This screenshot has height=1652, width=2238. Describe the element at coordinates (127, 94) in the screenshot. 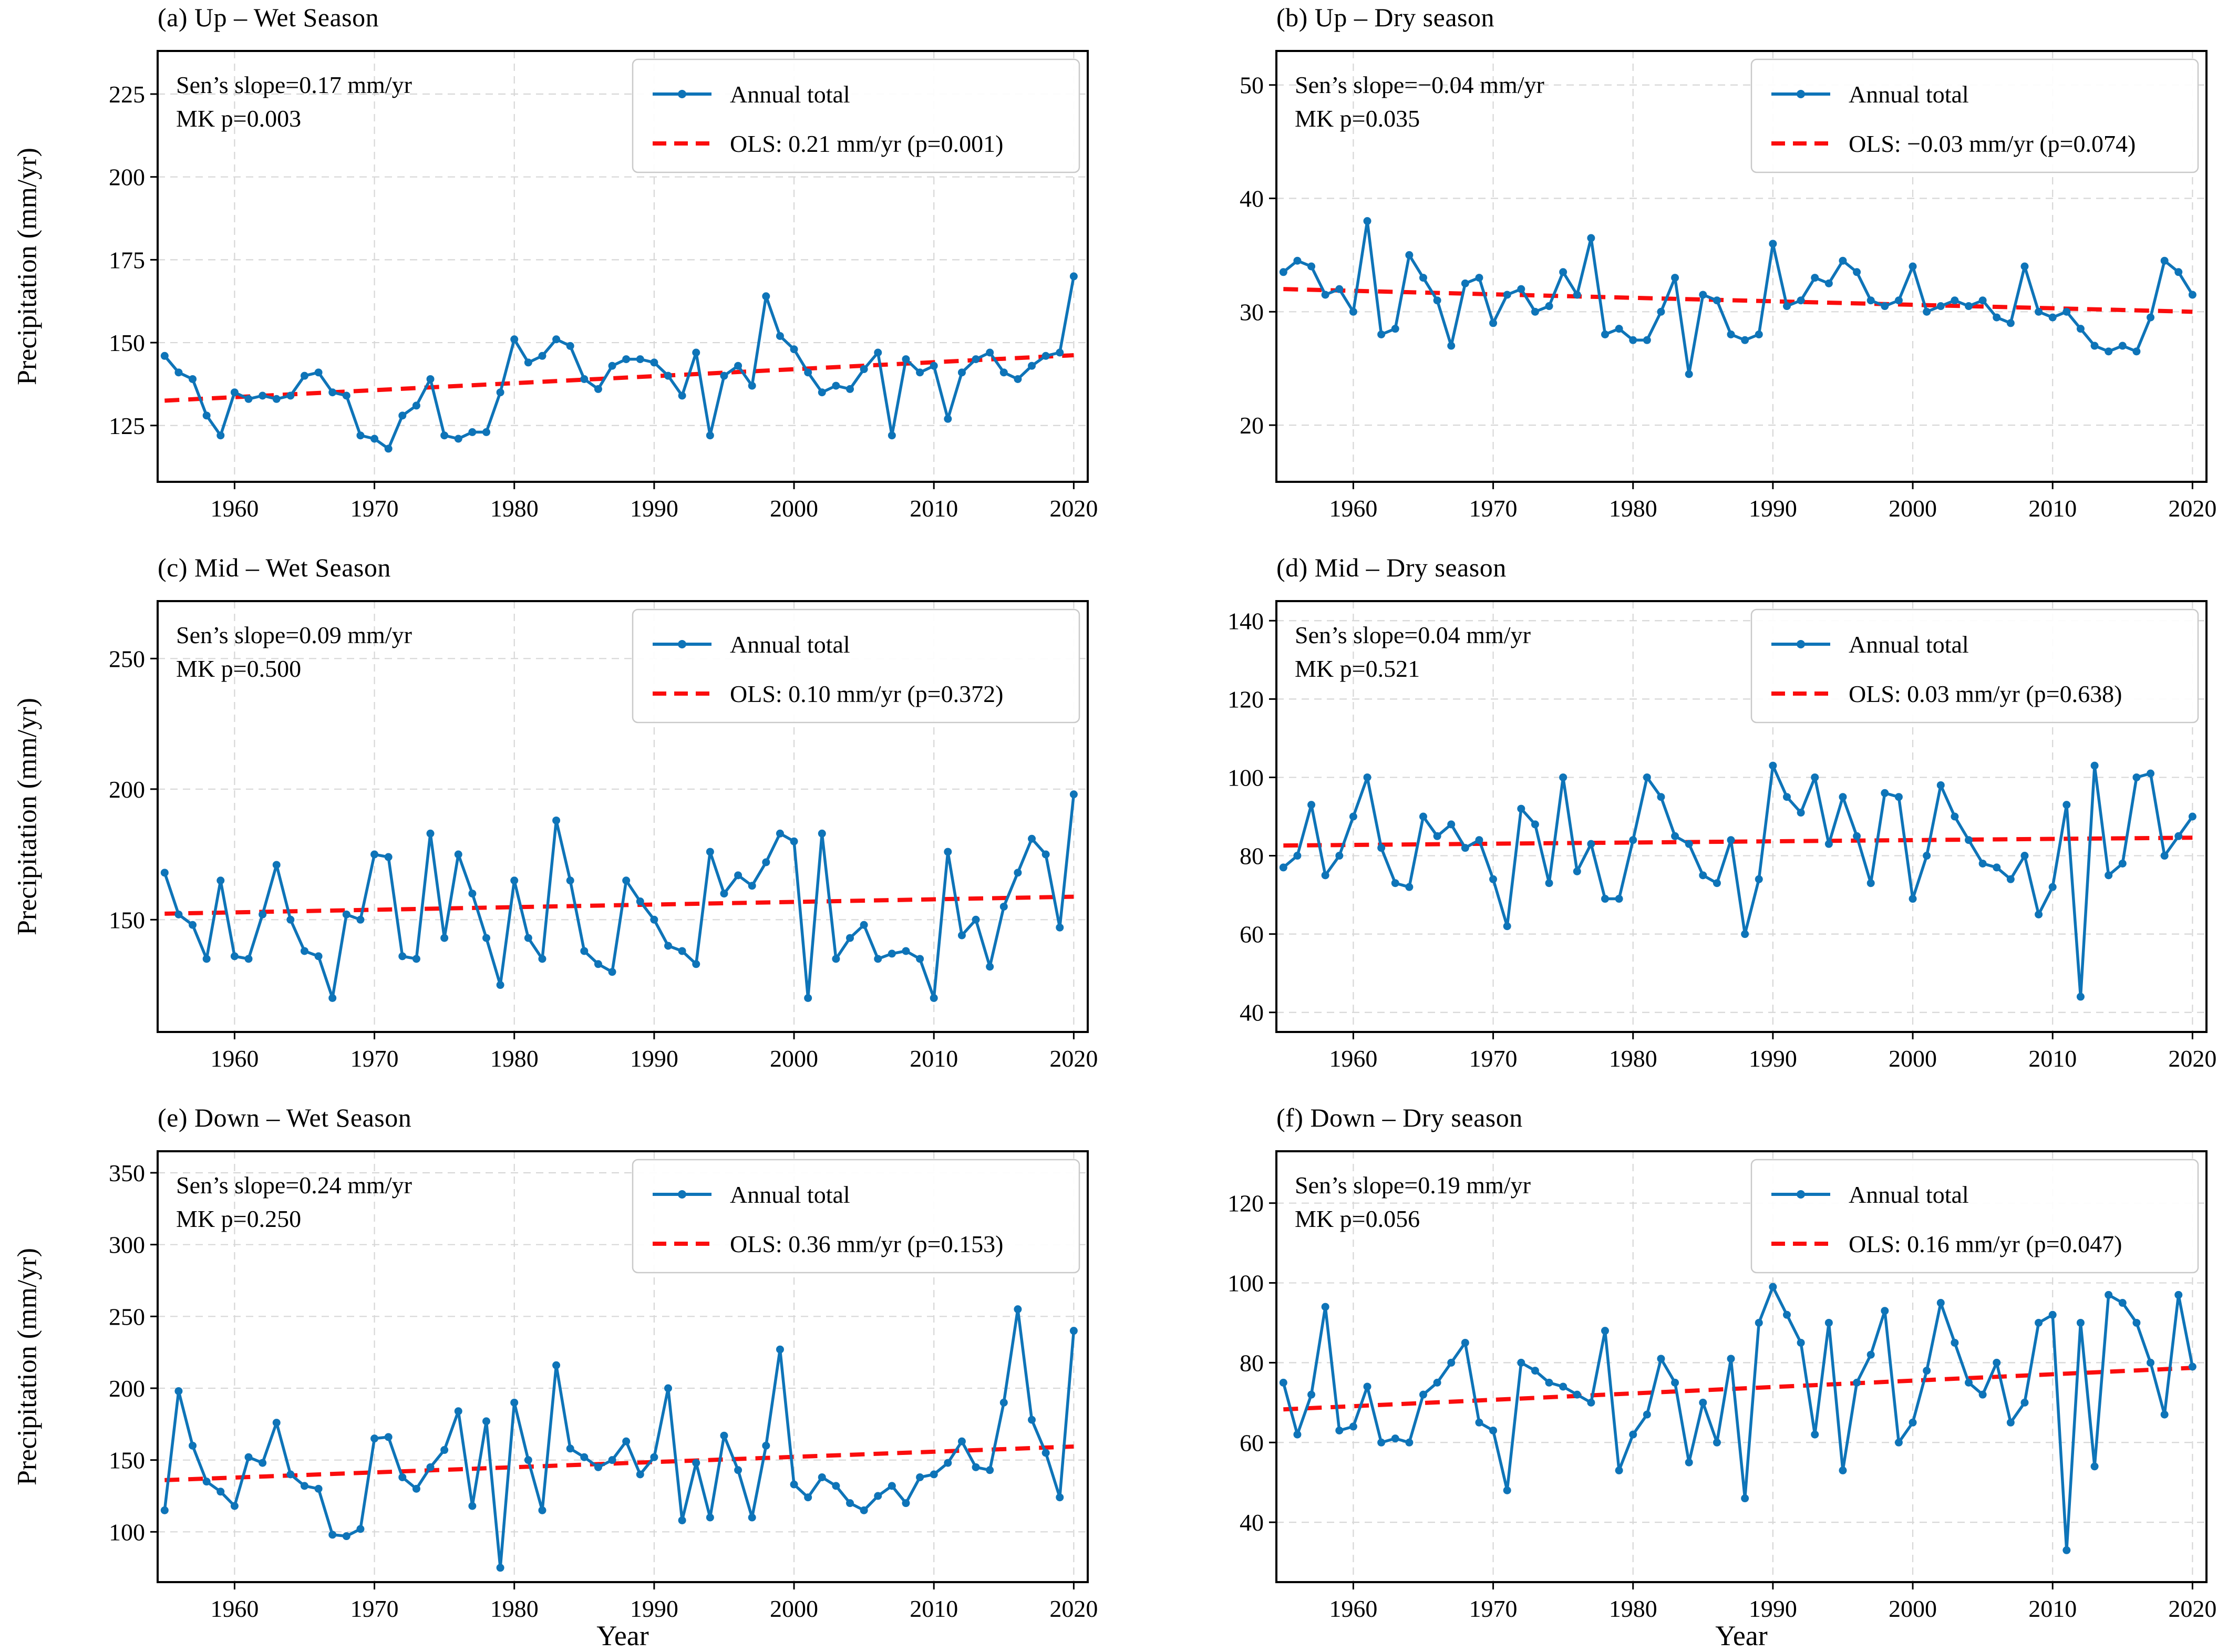

I see `y-tick-label: 225` at that location.